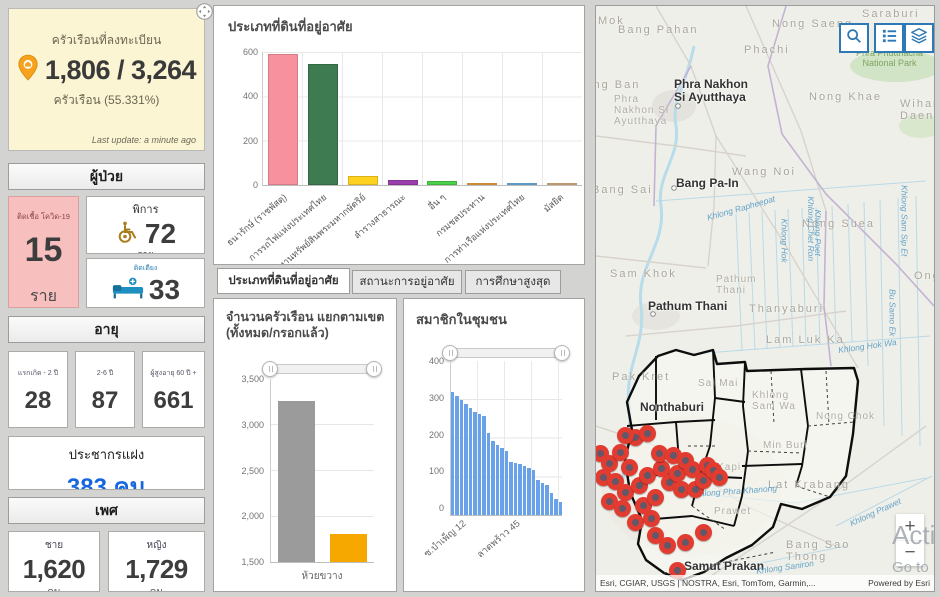 This screenshot has height=597, width=940. I want to click on map-layers-button, so click(919, 38).